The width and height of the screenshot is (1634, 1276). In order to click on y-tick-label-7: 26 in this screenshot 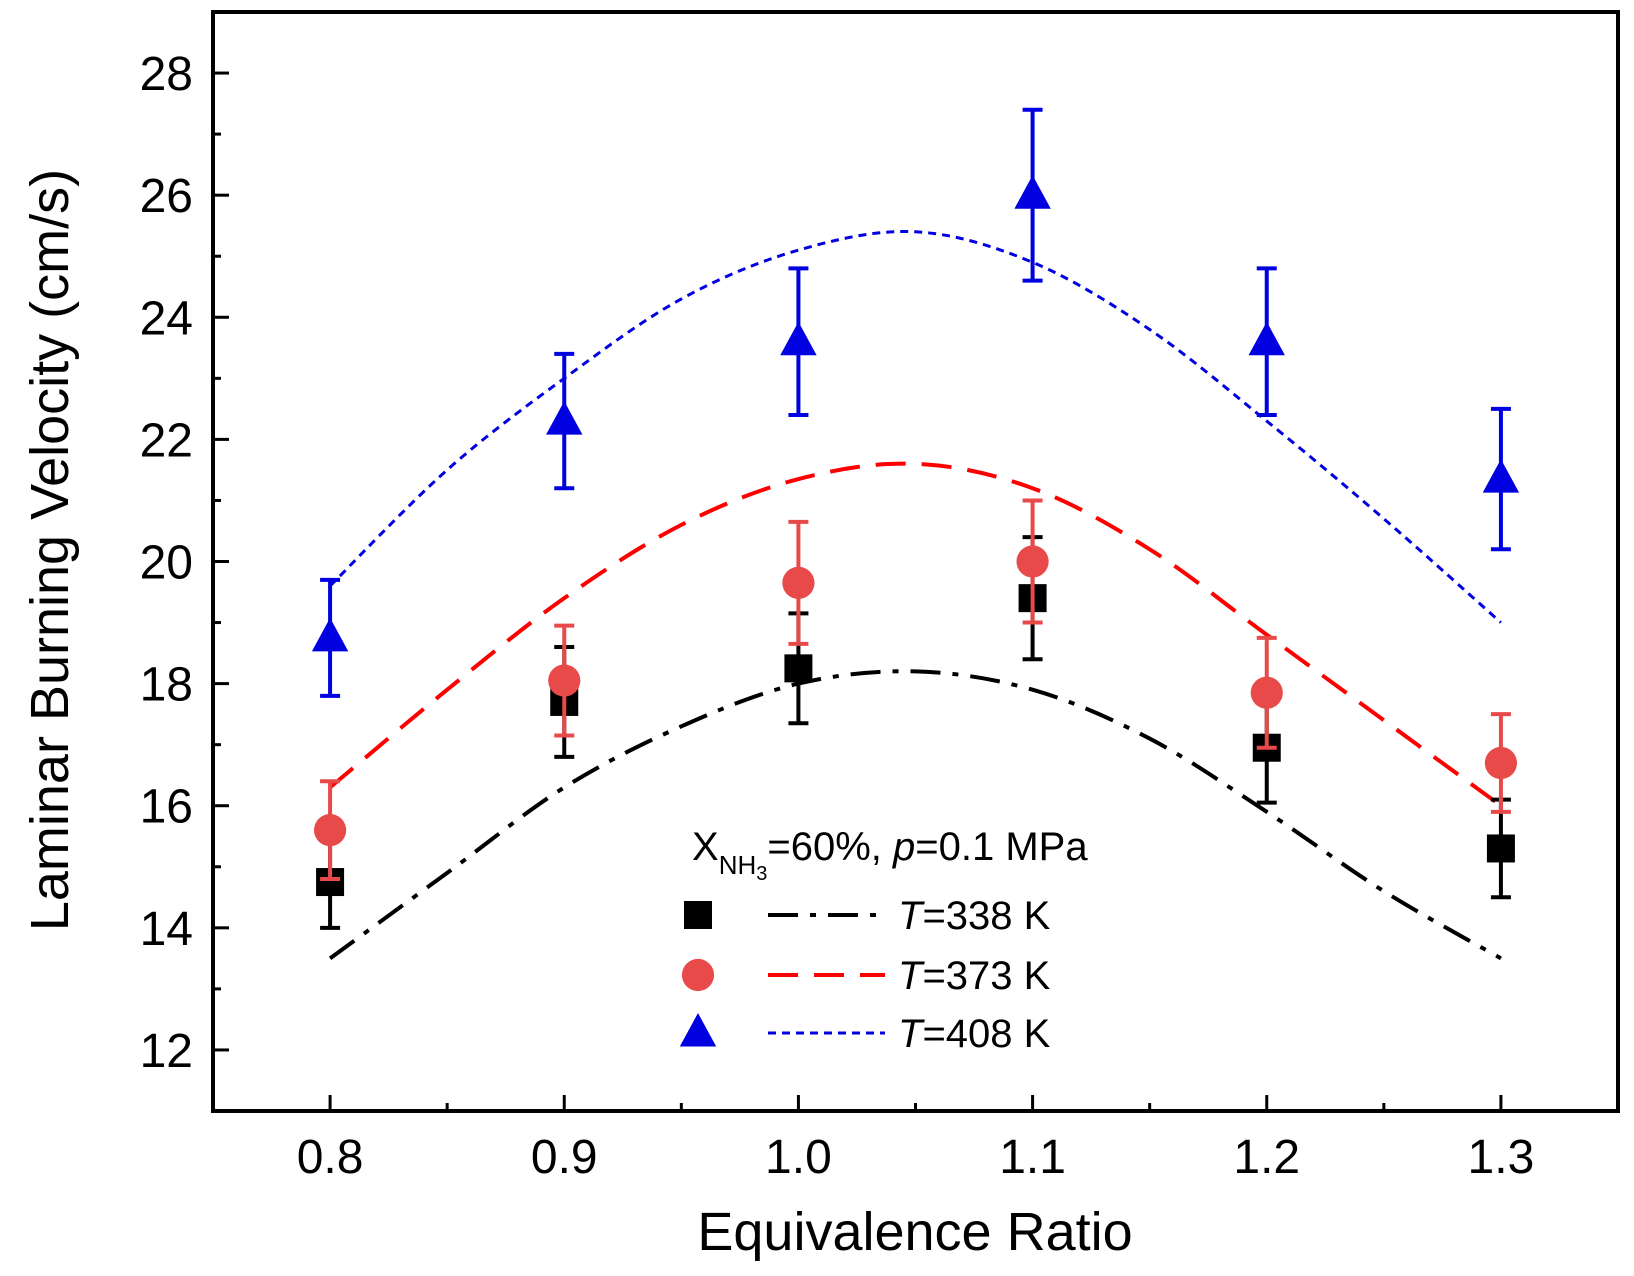, I will do `click(166, 196)`.